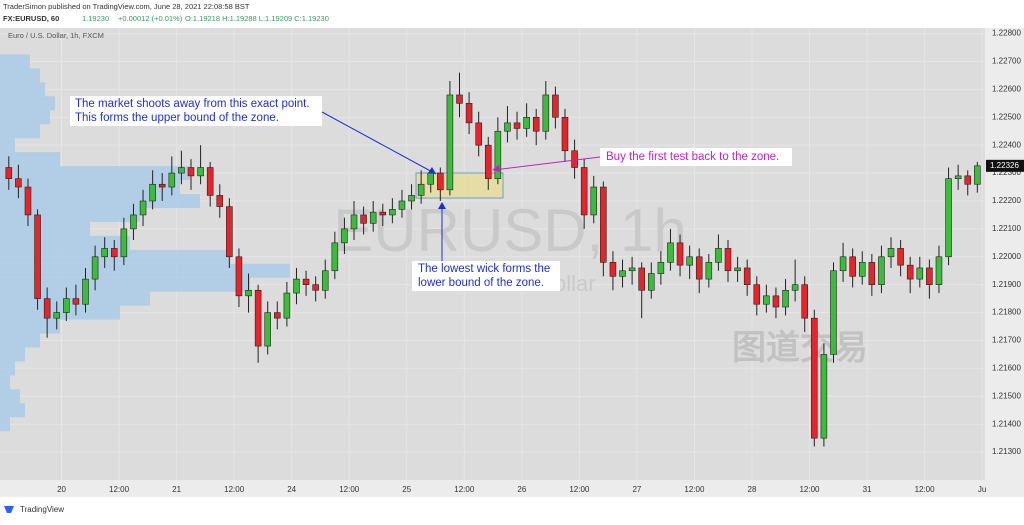 Image resolution: width=1024 pixels, height=525 pixels. Describe the element at coordinates (406, 489) in the screenshot. I see `x-tick-label: 25` at that location.